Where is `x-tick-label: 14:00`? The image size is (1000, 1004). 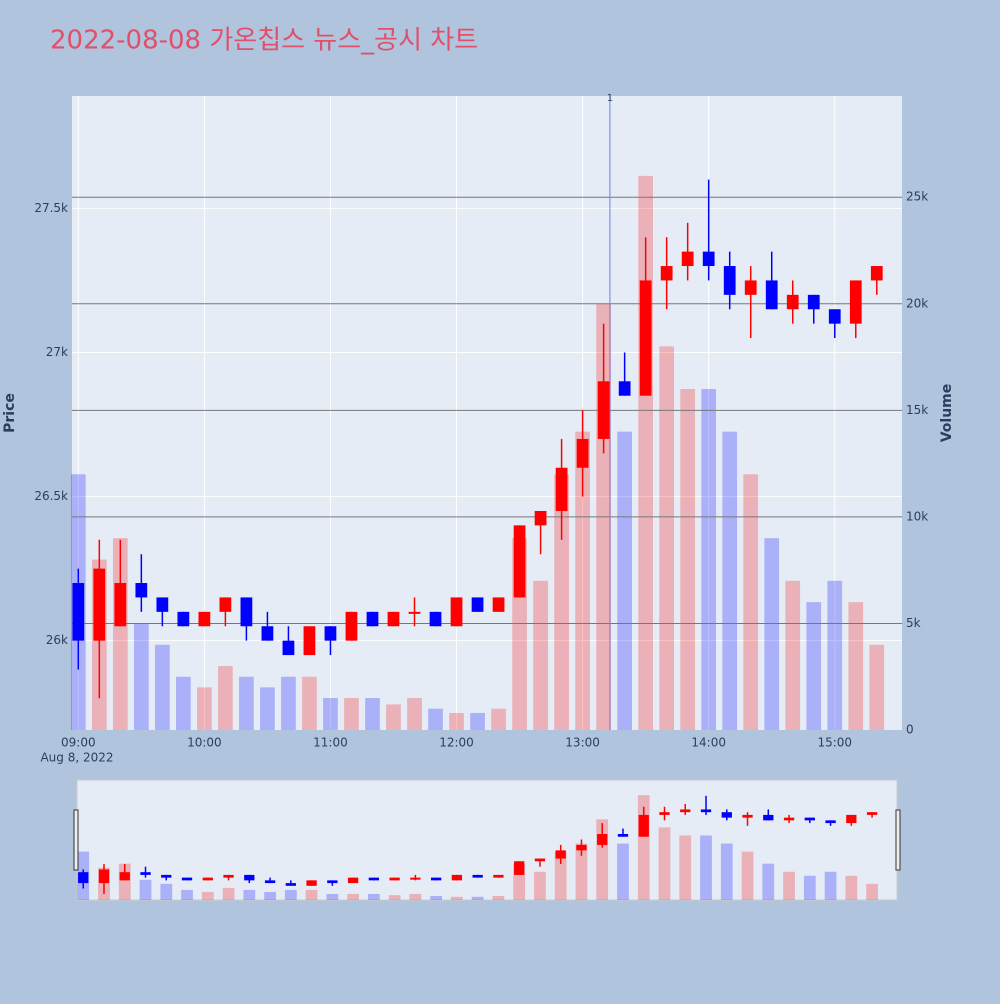
x-tick-label: 14:00 is located at coordinates (708, 743).